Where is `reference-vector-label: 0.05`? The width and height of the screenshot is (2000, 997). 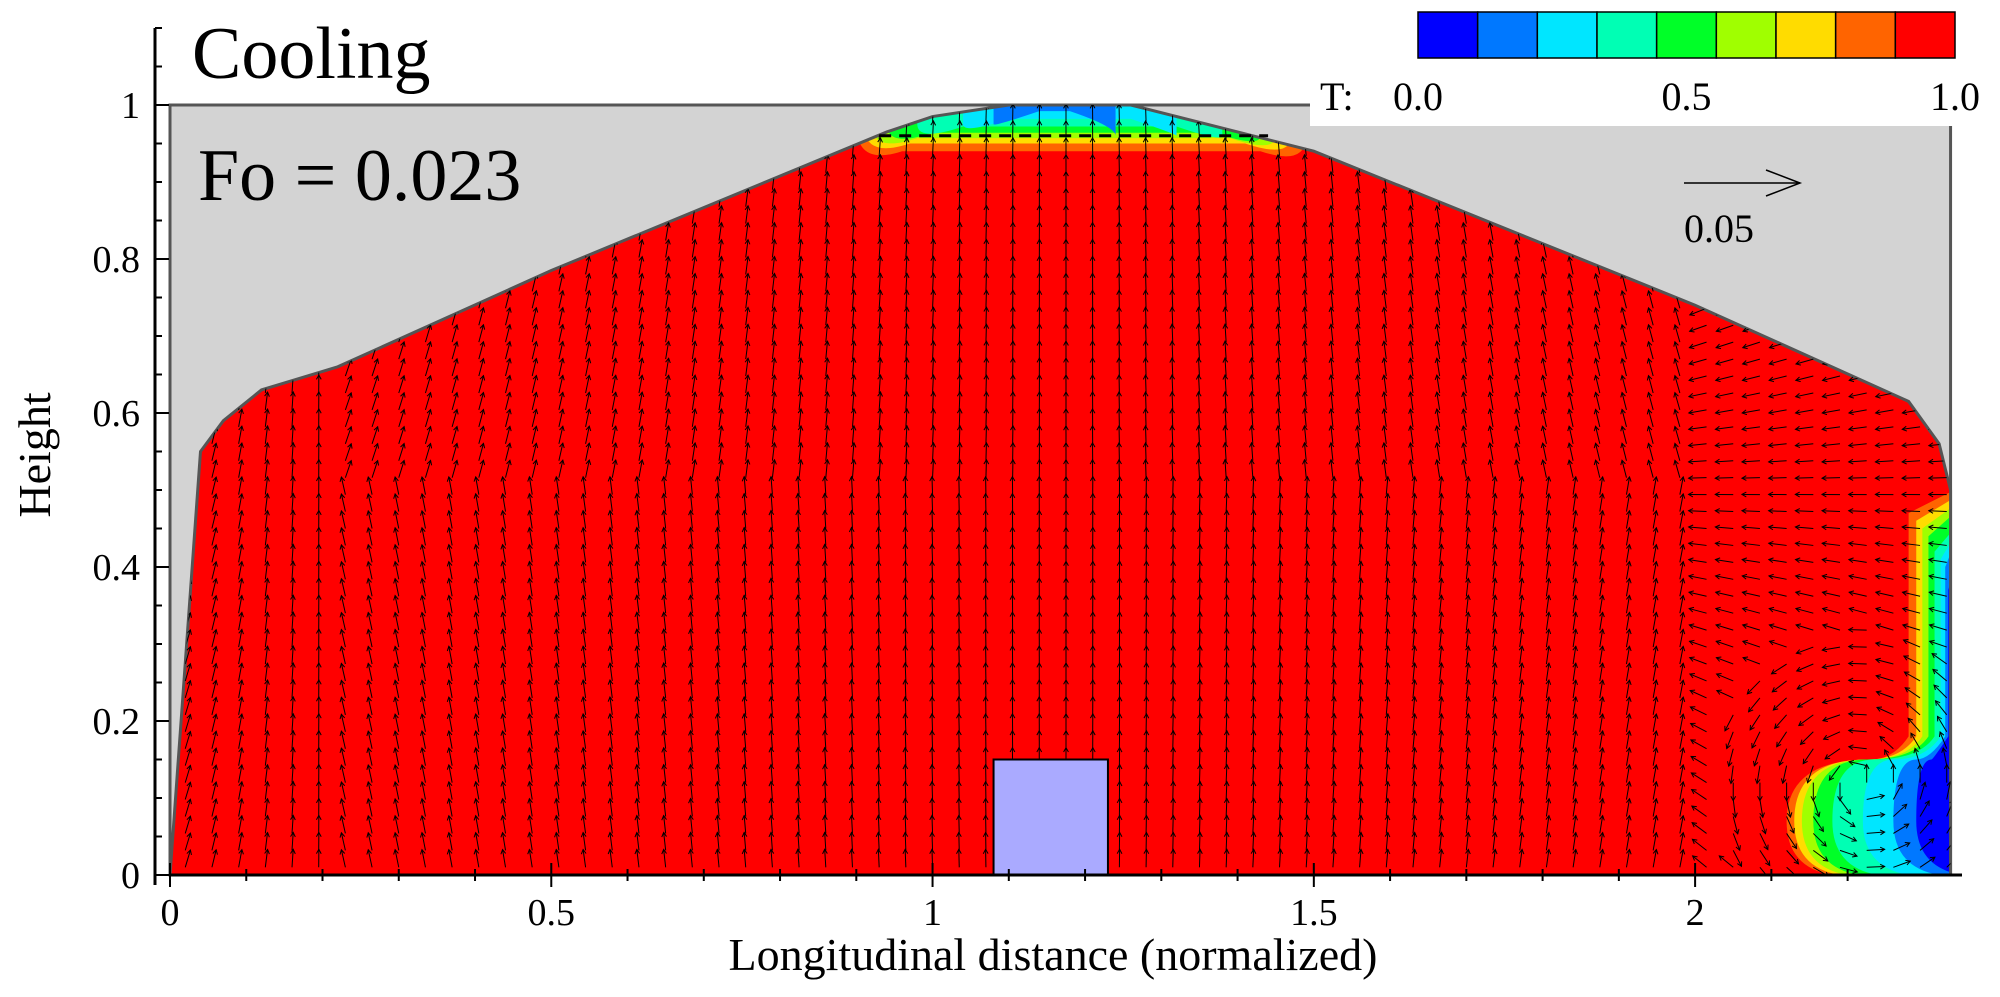
reference-vector-label: 0.05 is located at coordinates (1719, 228).